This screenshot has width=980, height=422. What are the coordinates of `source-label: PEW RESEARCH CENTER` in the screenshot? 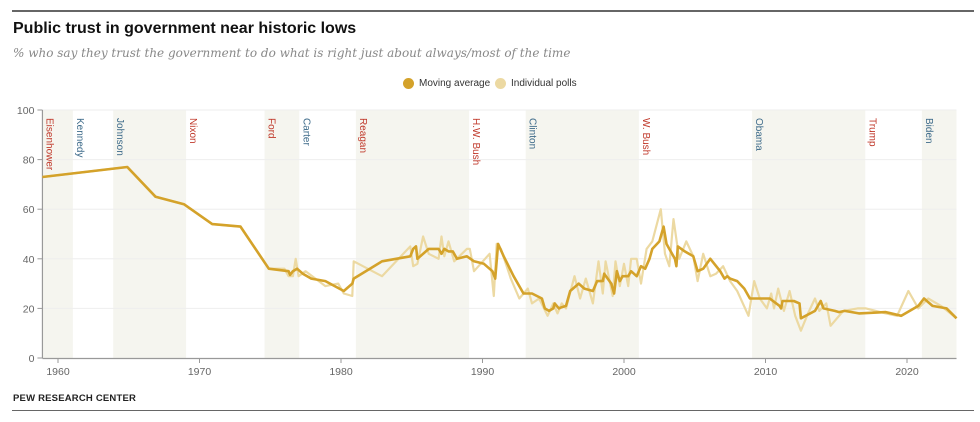 It's located at (75, 398).